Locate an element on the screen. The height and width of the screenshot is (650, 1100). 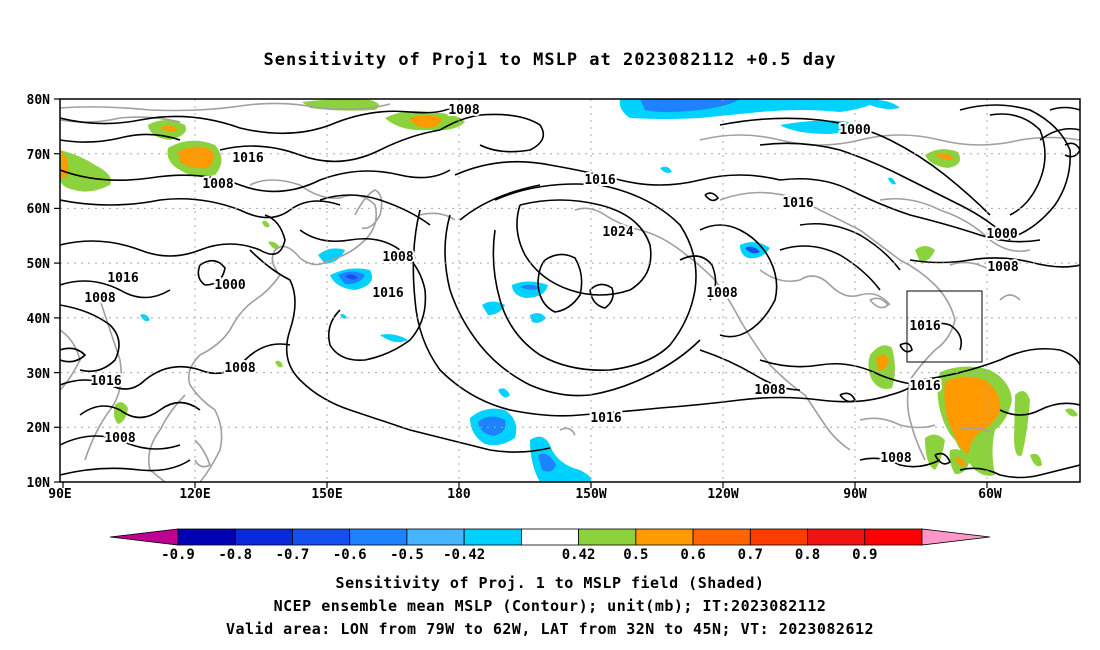
lon-label-60w: 60W is located at coordinates (990, 494).